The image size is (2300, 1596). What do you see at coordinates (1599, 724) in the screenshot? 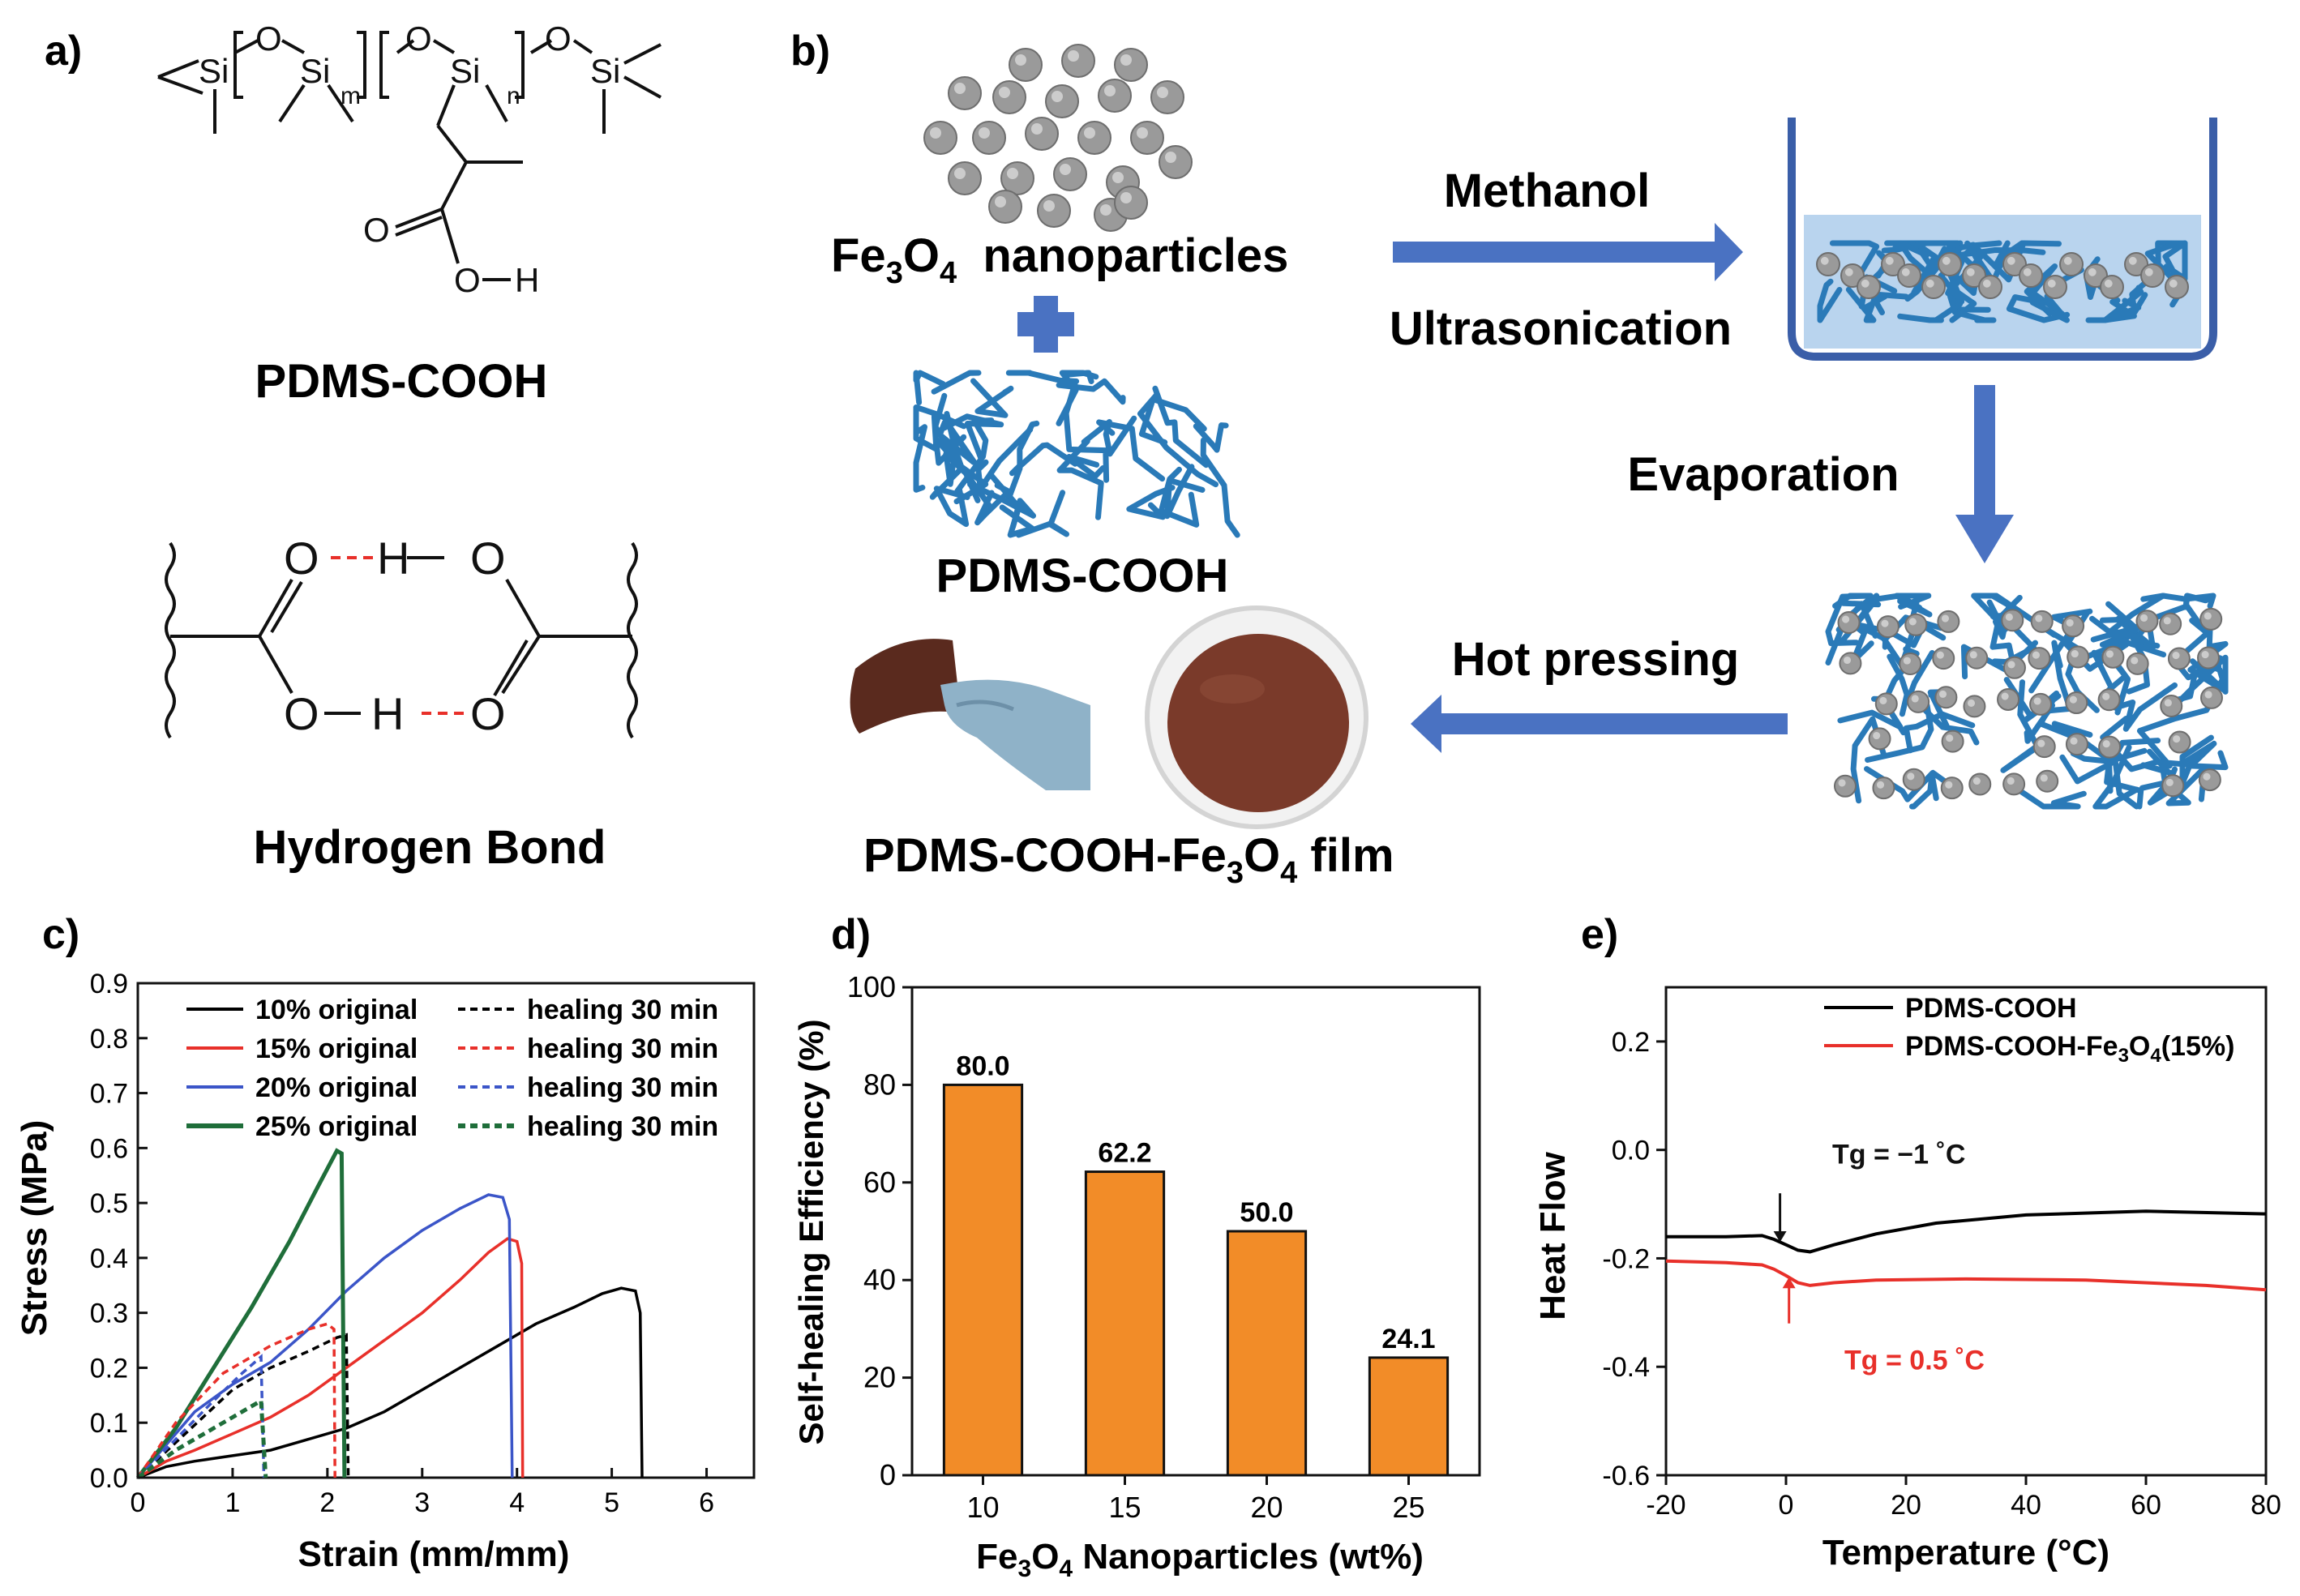
I see `arrow-left-icon` at bounding box center [1599, 724].